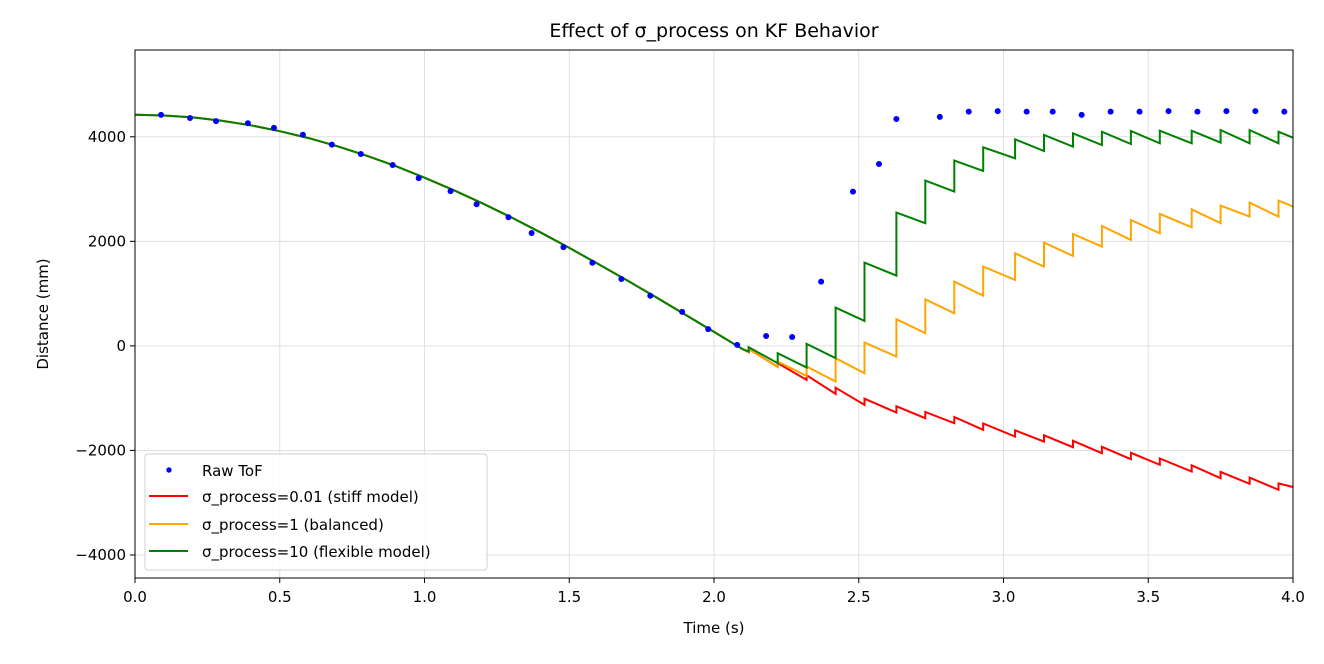 The height and width of the screenshot is (664, 1324). What do you see at coordinates (310, 497) in the screenshot?
I see `legend-label-stiff: σ_process=0.01 (stiff model)` at bounding box center [310, 497].